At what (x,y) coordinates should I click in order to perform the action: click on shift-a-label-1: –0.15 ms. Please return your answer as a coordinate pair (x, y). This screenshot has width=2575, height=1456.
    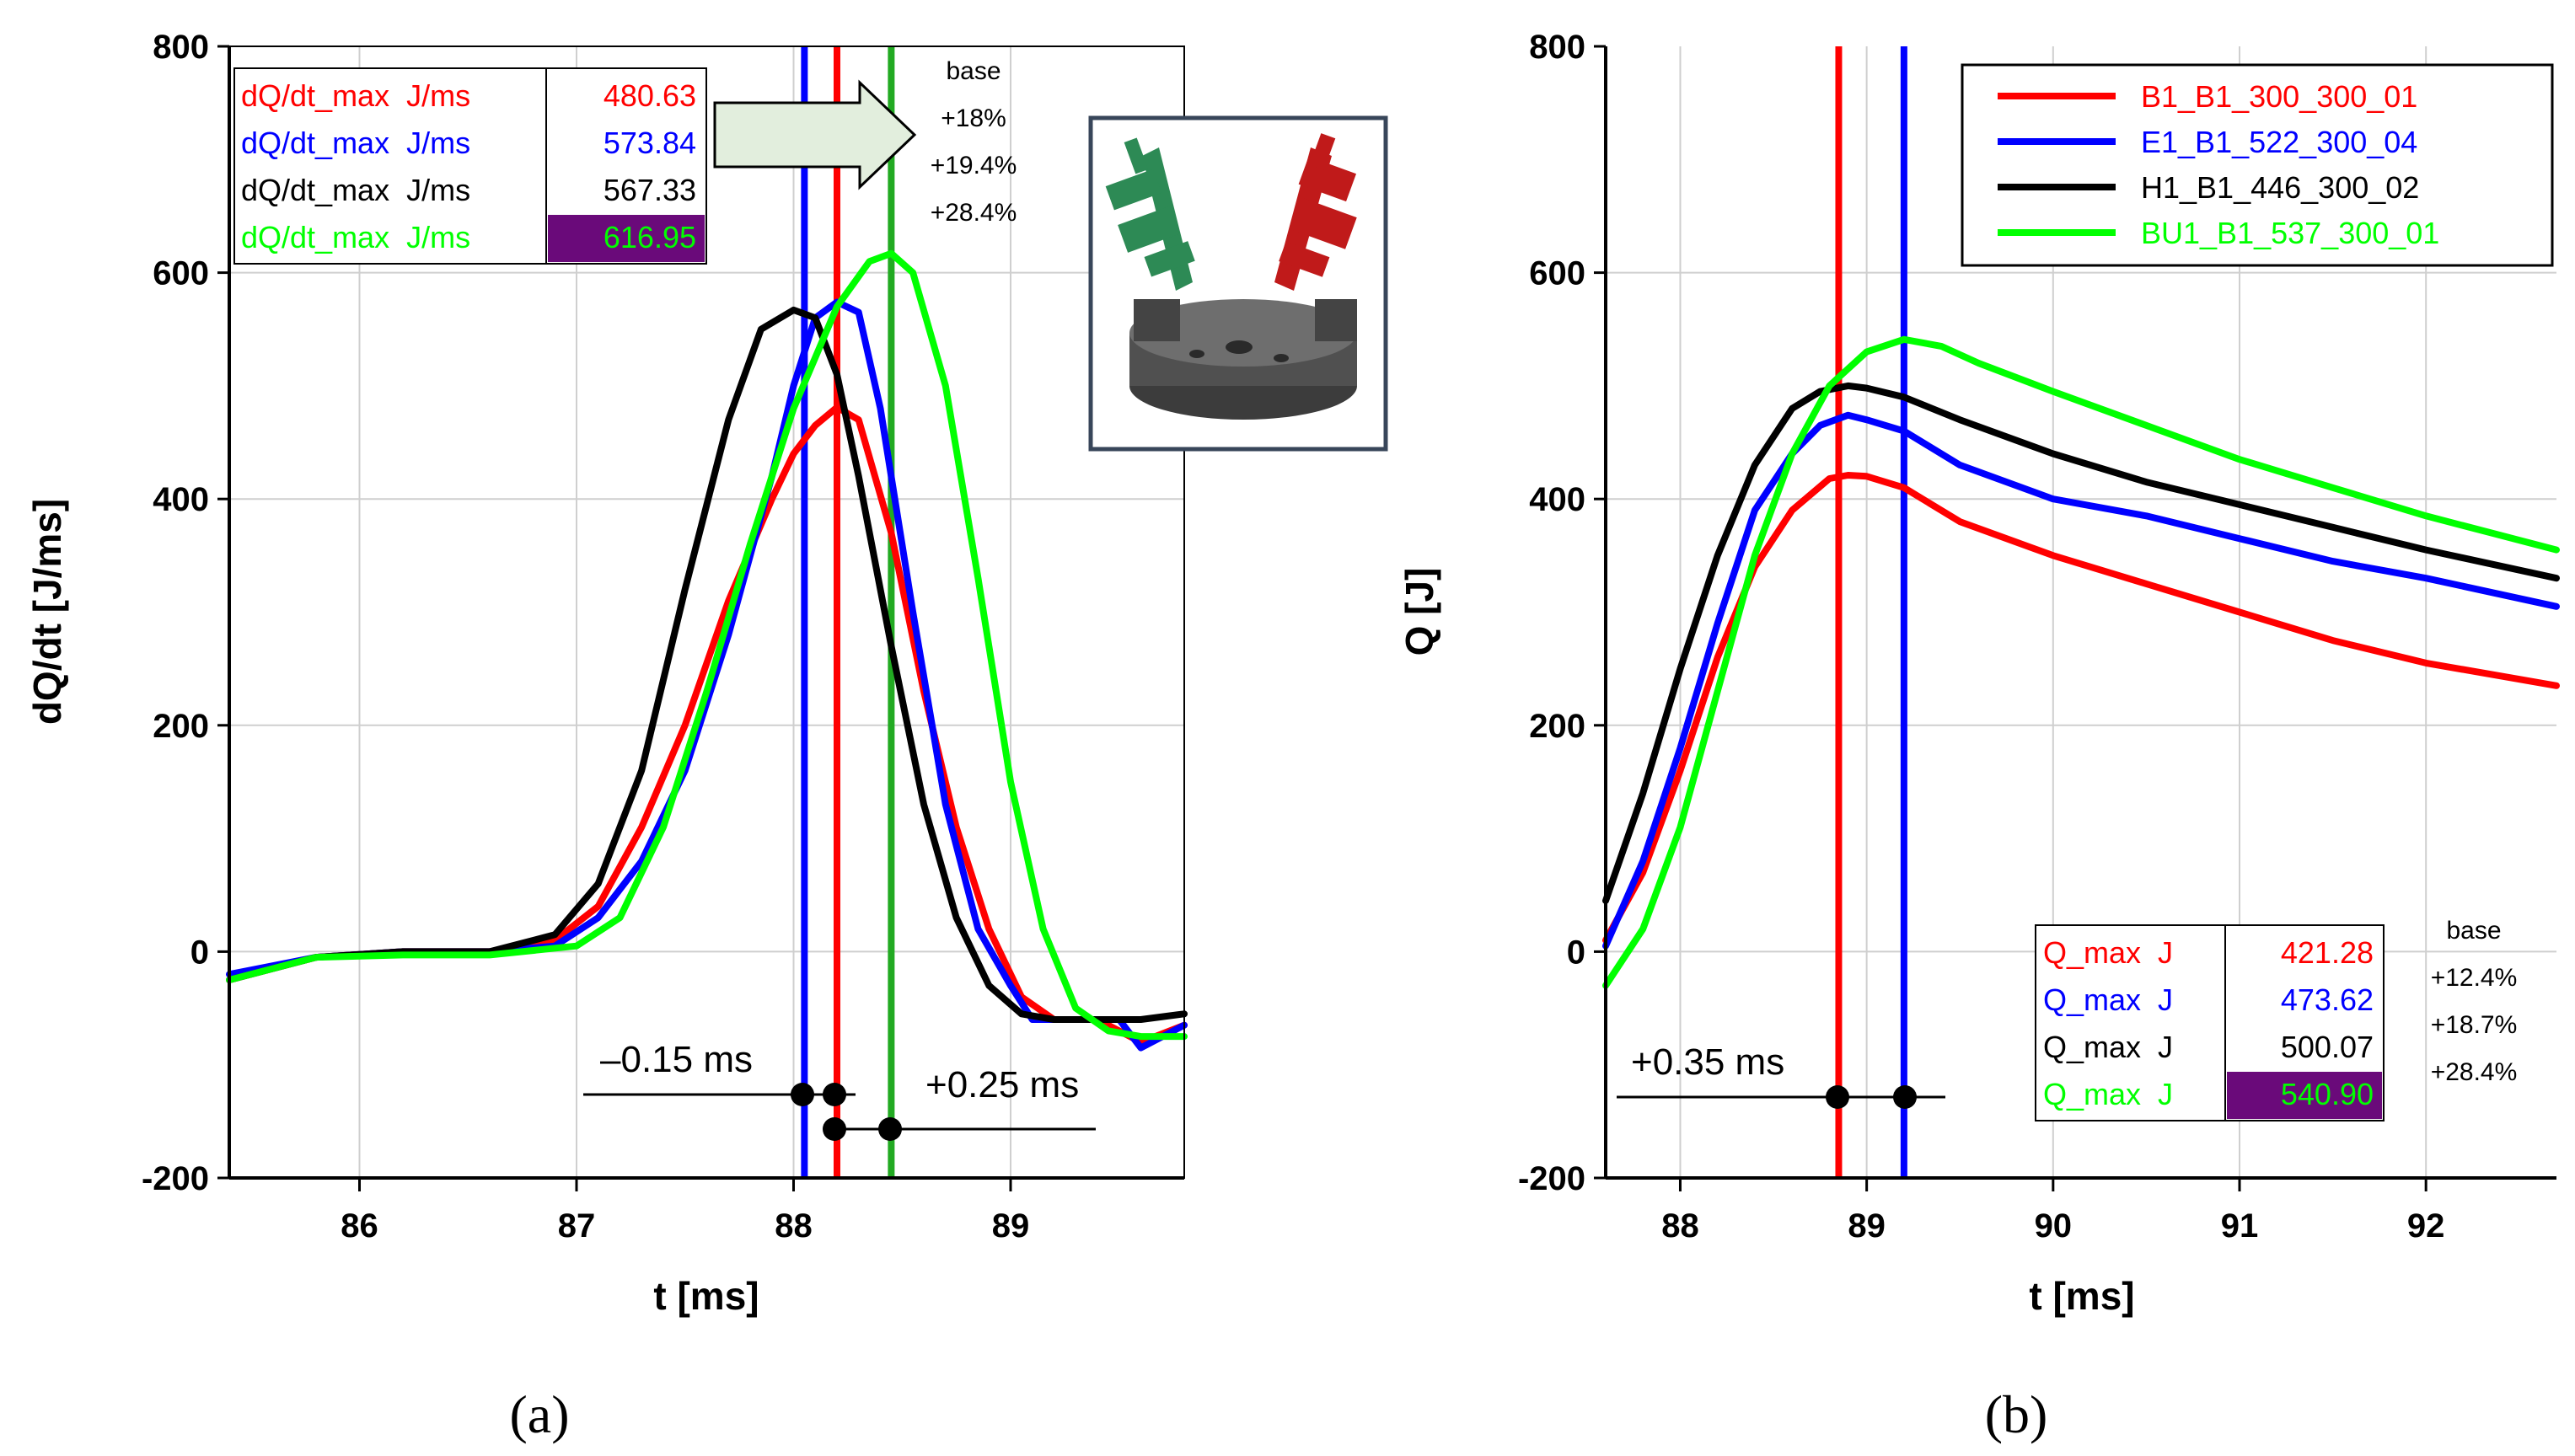
    Looking at the image, I should click on (676, 1059).